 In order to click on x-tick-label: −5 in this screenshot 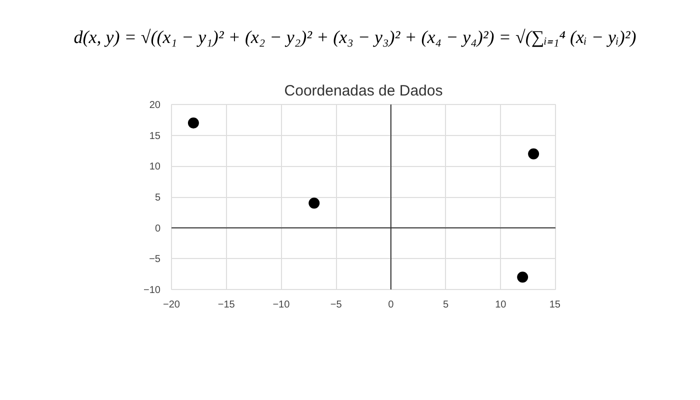, I will do `click(336, 305)`.